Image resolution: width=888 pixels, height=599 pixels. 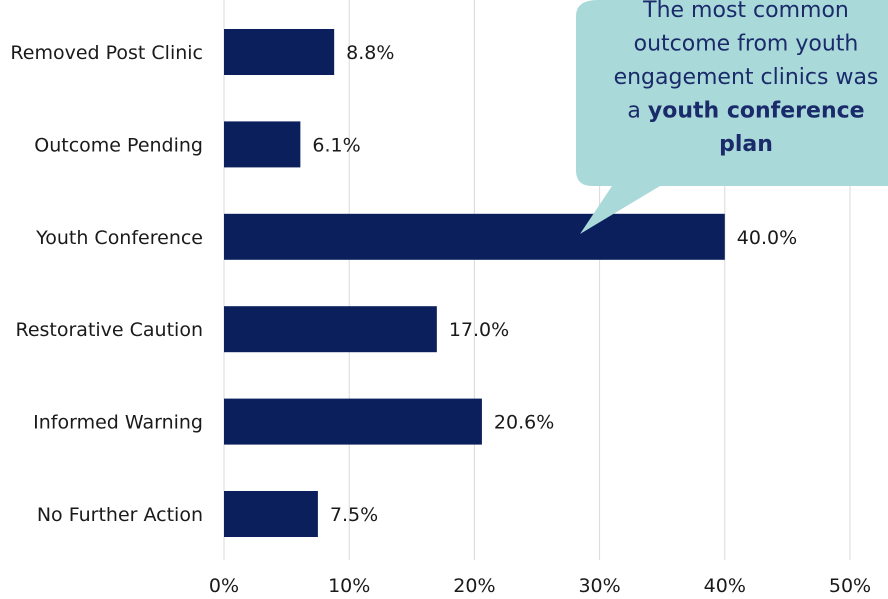 What do you see at coordinates (118, 145) in the screenshot?
I see `category-label-outcome-pending: Outcome Pending` at bounding box center [118, 145].